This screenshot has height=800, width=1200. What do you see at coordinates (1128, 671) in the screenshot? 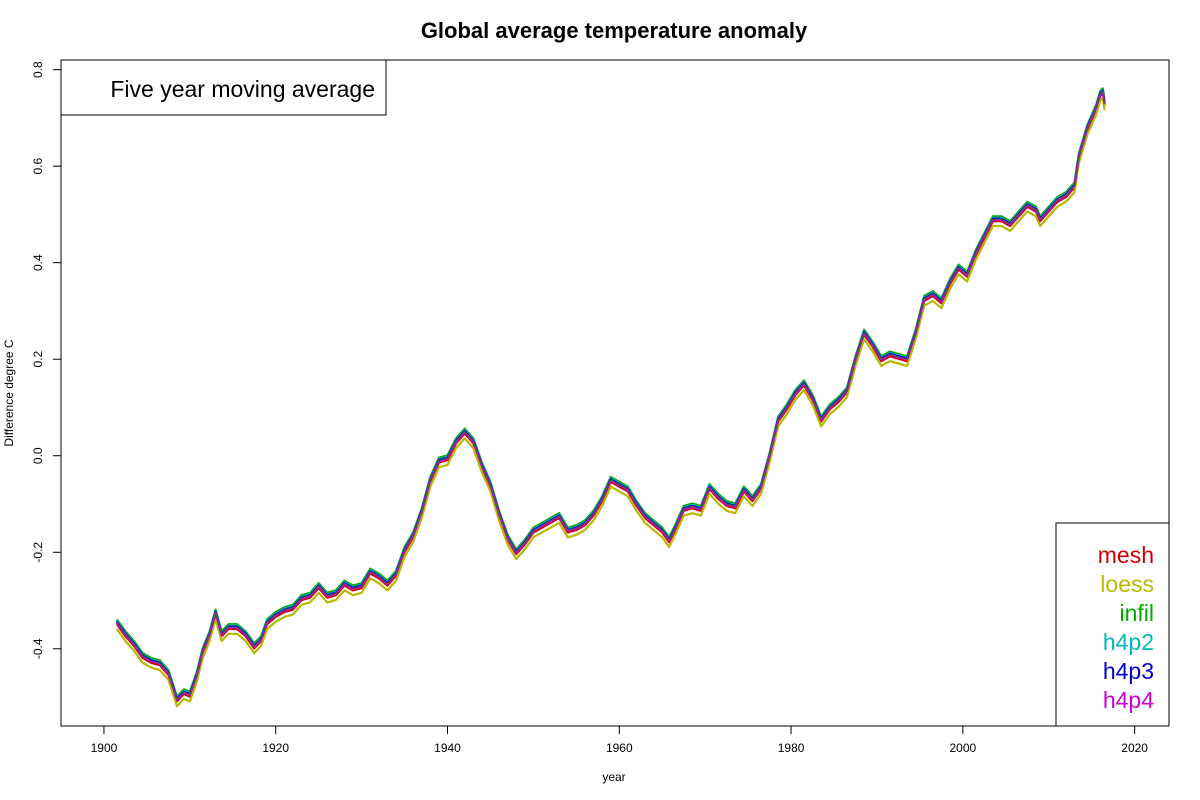
I see `legend-label-h4p3: h4p3` at bounding box center [1128, 671].